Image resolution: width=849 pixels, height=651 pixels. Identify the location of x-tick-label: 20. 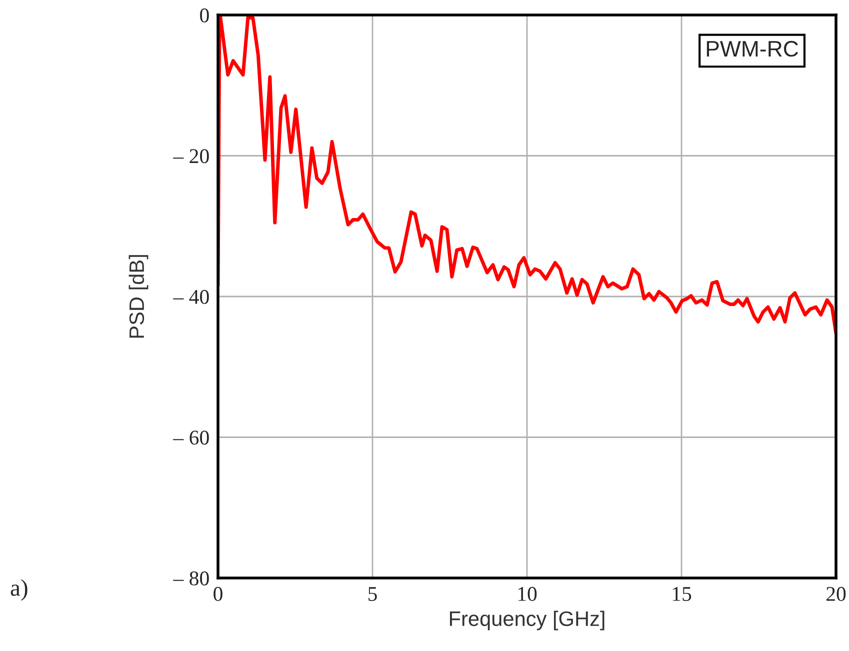
(836, 593).